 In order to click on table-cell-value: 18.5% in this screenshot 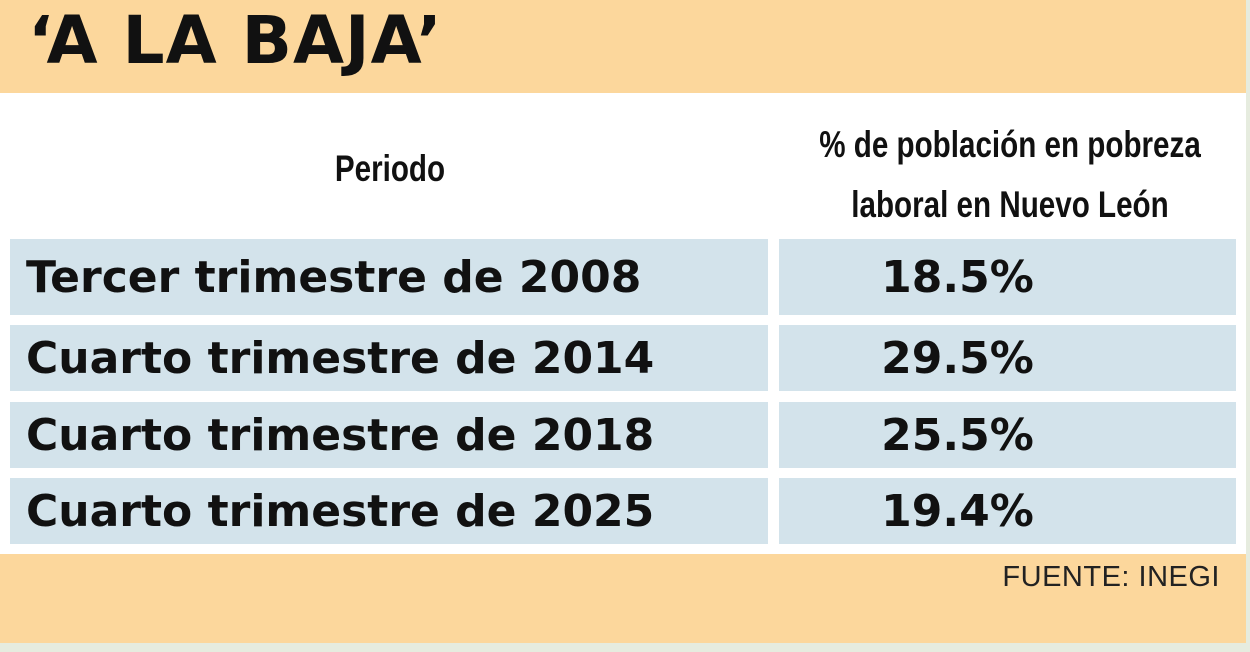, I will do `click(1007, 277)`.